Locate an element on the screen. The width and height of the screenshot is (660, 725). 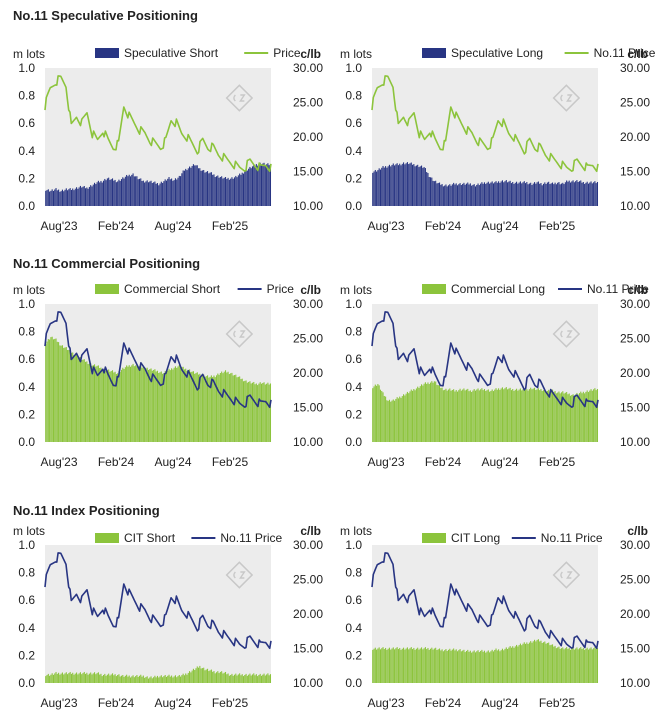
legend-label: CIT Short is located at coordinates (150, 538).